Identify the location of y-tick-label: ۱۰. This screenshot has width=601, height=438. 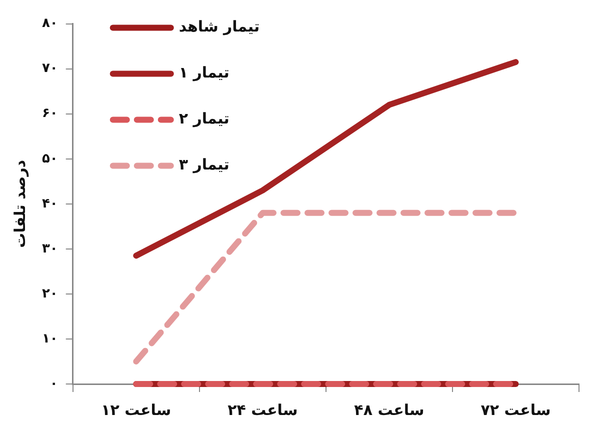
(50, 338).